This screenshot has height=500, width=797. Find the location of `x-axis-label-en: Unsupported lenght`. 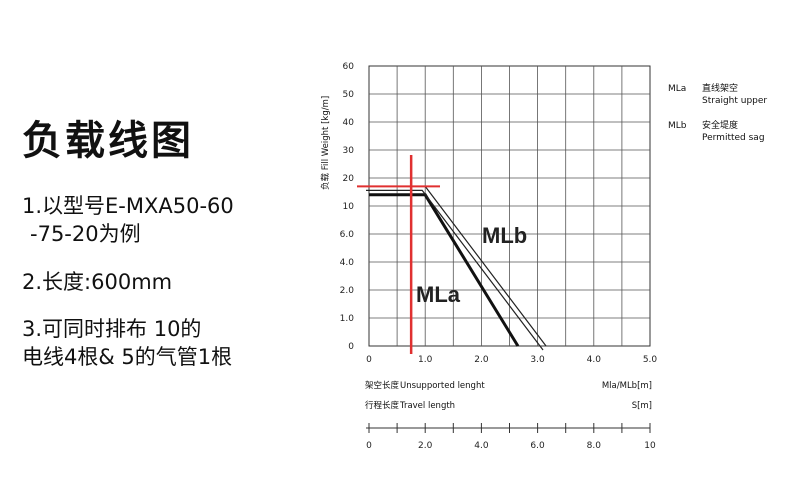

x-axis-label-en: Unsupported lenght is located at coordinates (442, 386).